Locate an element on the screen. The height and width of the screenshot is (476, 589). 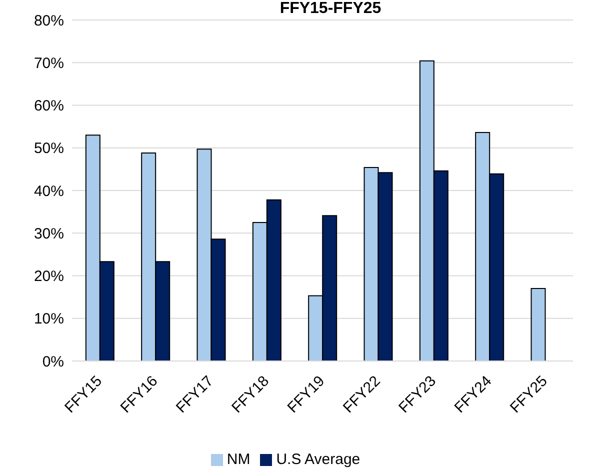
y-tick-label: 20% is located at coordinates (49, 277).